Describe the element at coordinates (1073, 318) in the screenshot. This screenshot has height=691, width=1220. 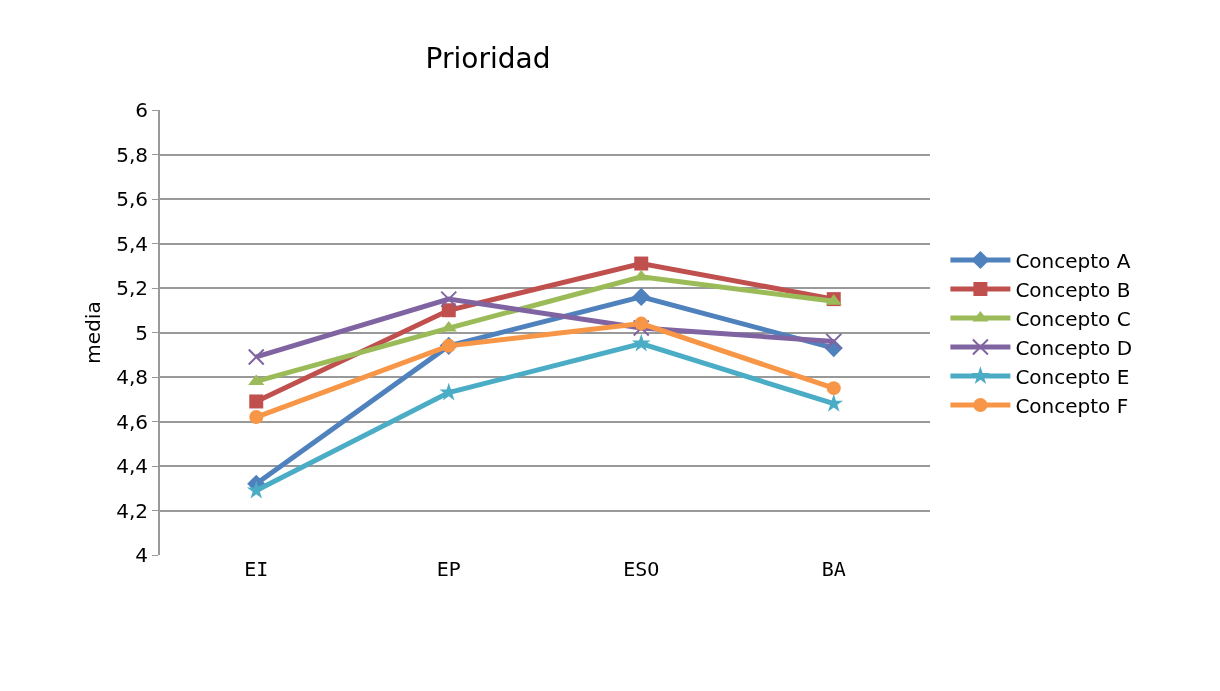
I see `legend-label: Concepto C` at that location.